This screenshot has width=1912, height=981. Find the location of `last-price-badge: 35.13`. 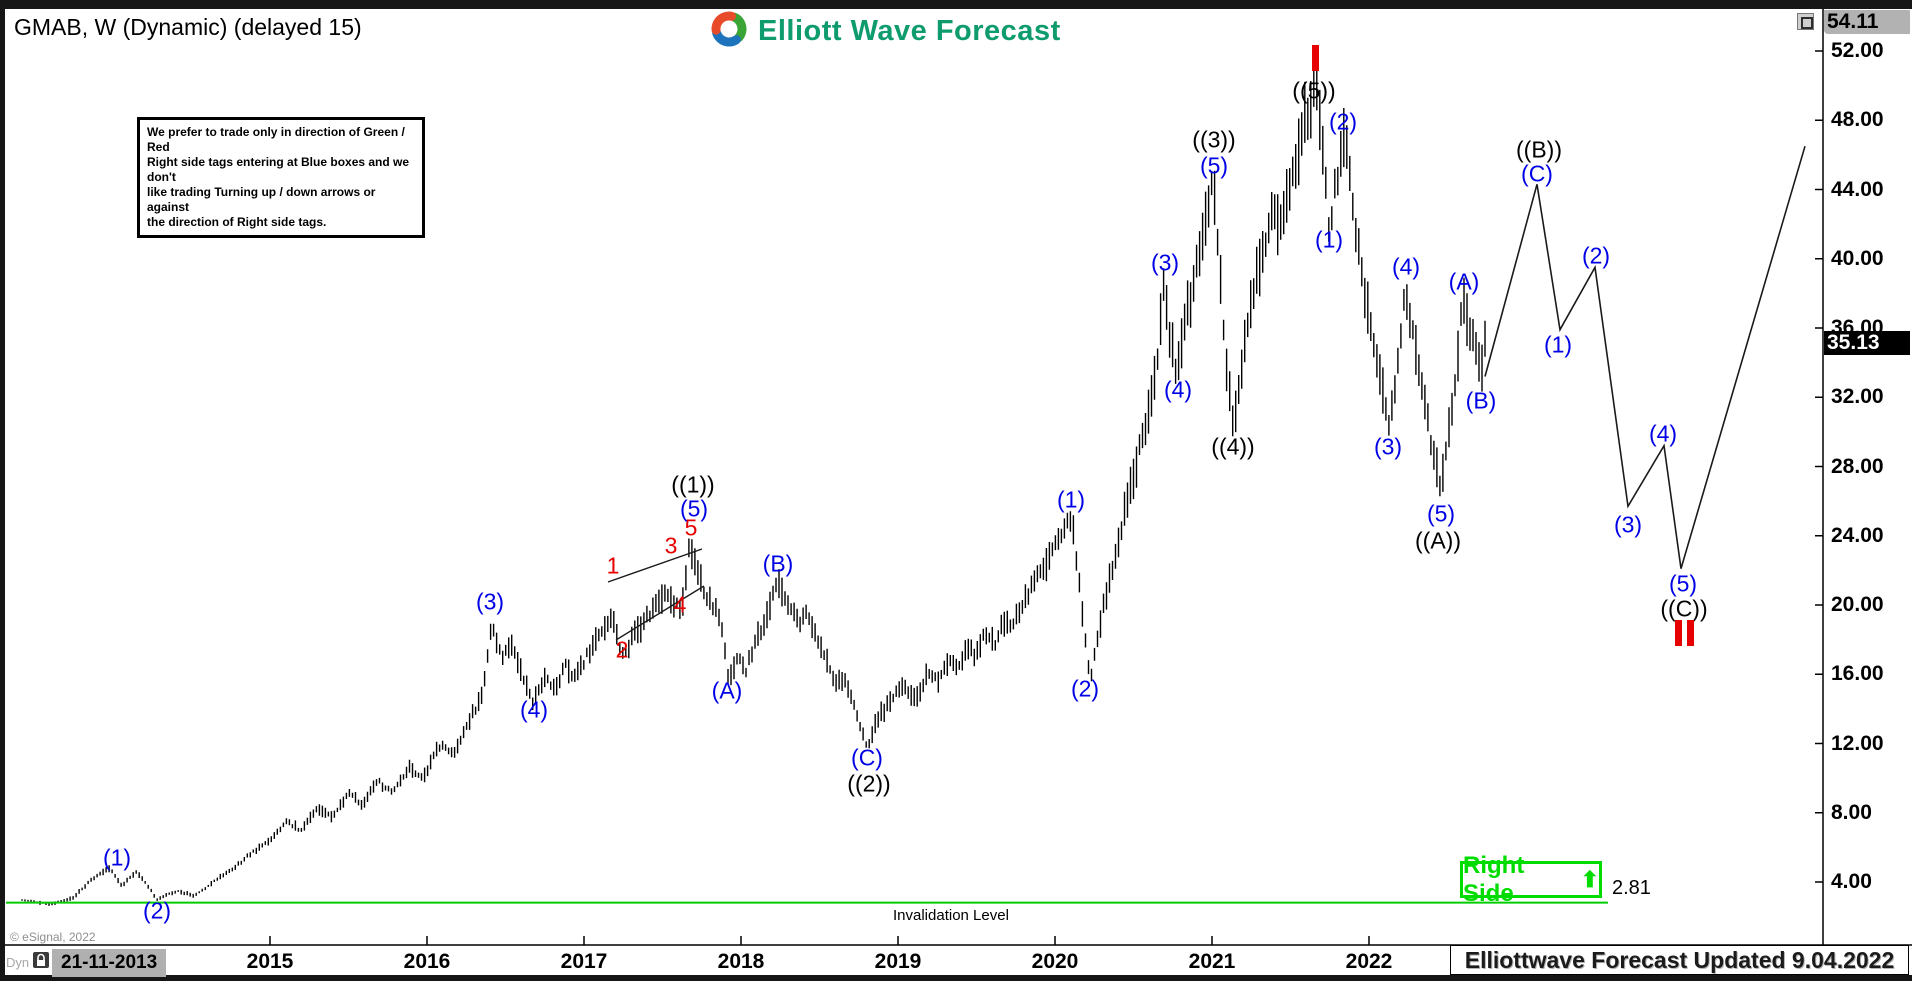

last-price-badge: 35.13 is located at coordinates (1867, 343).